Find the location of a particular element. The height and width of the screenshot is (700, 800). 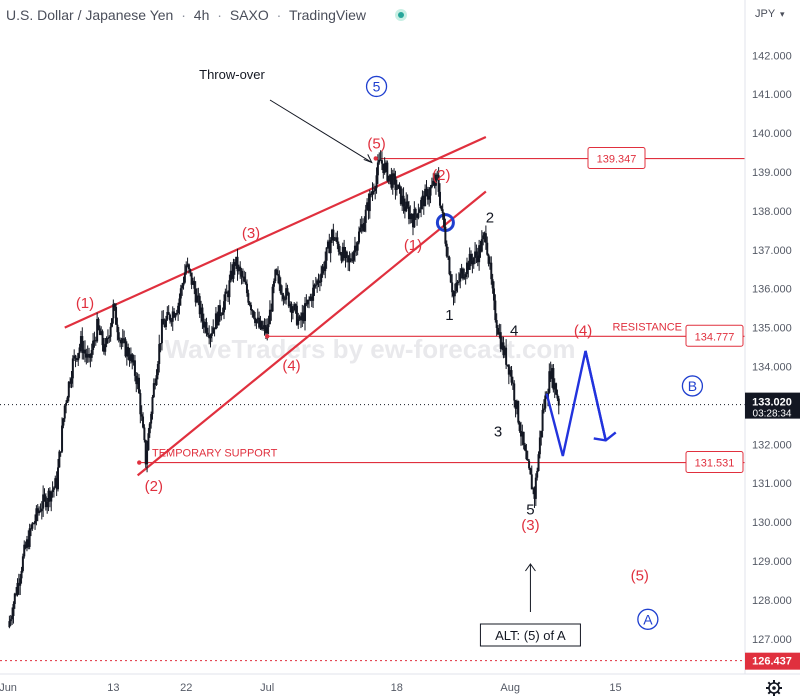

price-tick-label: 132.000 is located at coordinates (772, 445).